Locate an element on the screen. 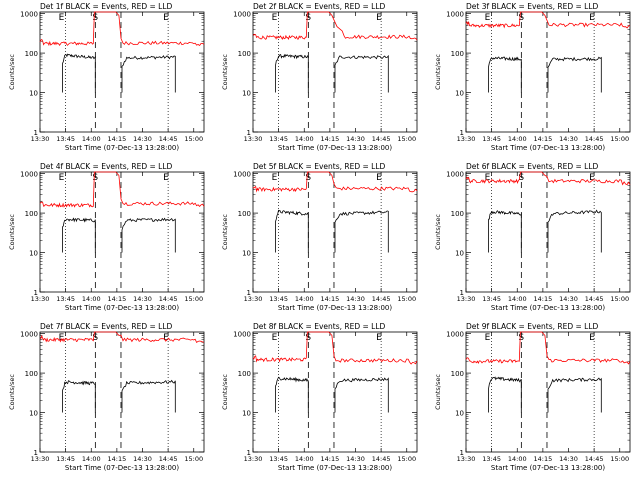  panel-title: Det 9f BLACK = Events, RED = LLD is located at coordinates (532, 326).